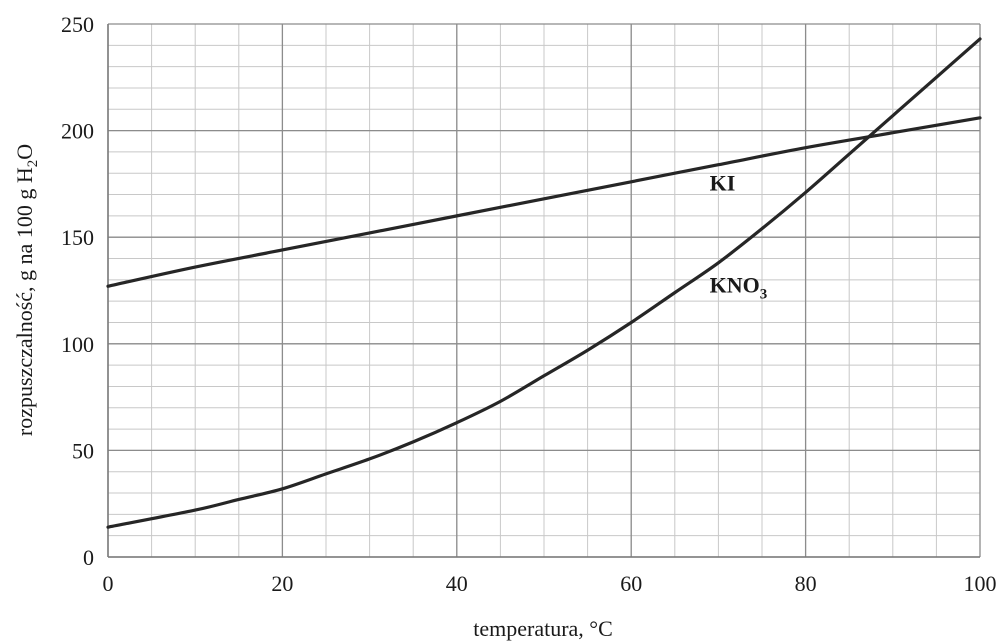 The height and width of the screenshot is (644, 1003). I want to click on y-tick-label: 250, so click(77, 24).